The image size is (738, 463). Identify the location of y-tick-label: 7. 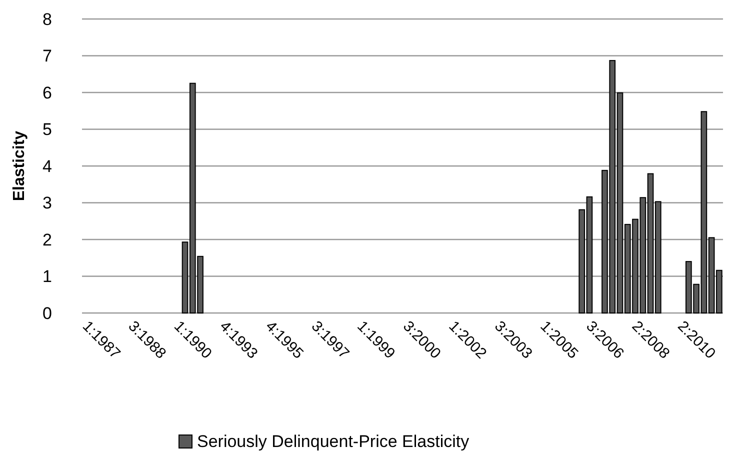
(47, 56).